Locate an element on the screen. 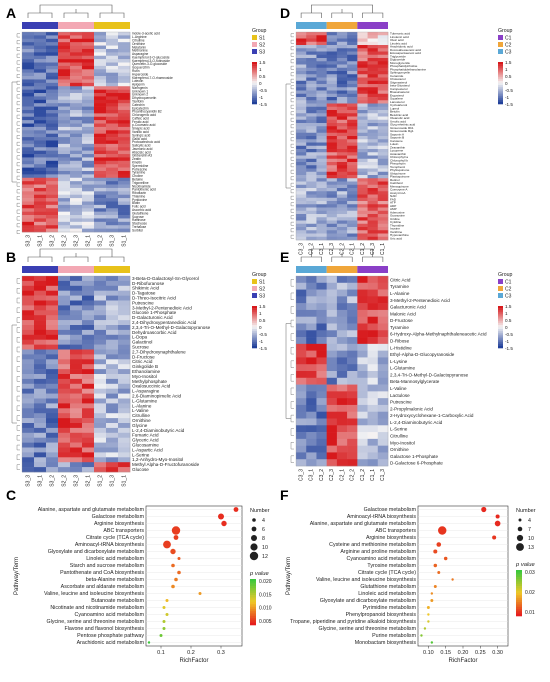 This screenshot has width=550, height=682. row-label: Taxifolin is located at coordinates (138, 102).